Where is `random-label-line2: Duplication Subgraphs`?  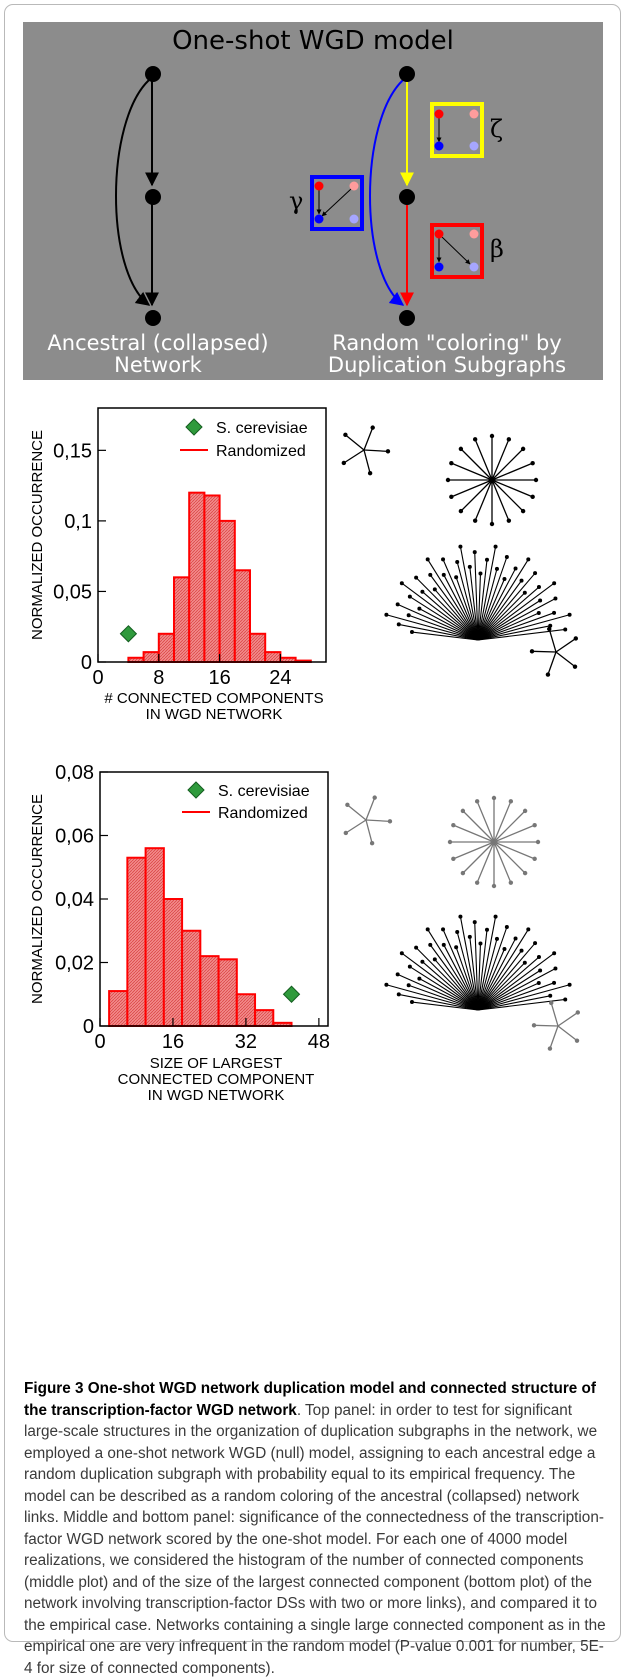
random-label-line2: Duplication Subgraphs is located at coordinates (447, 365).